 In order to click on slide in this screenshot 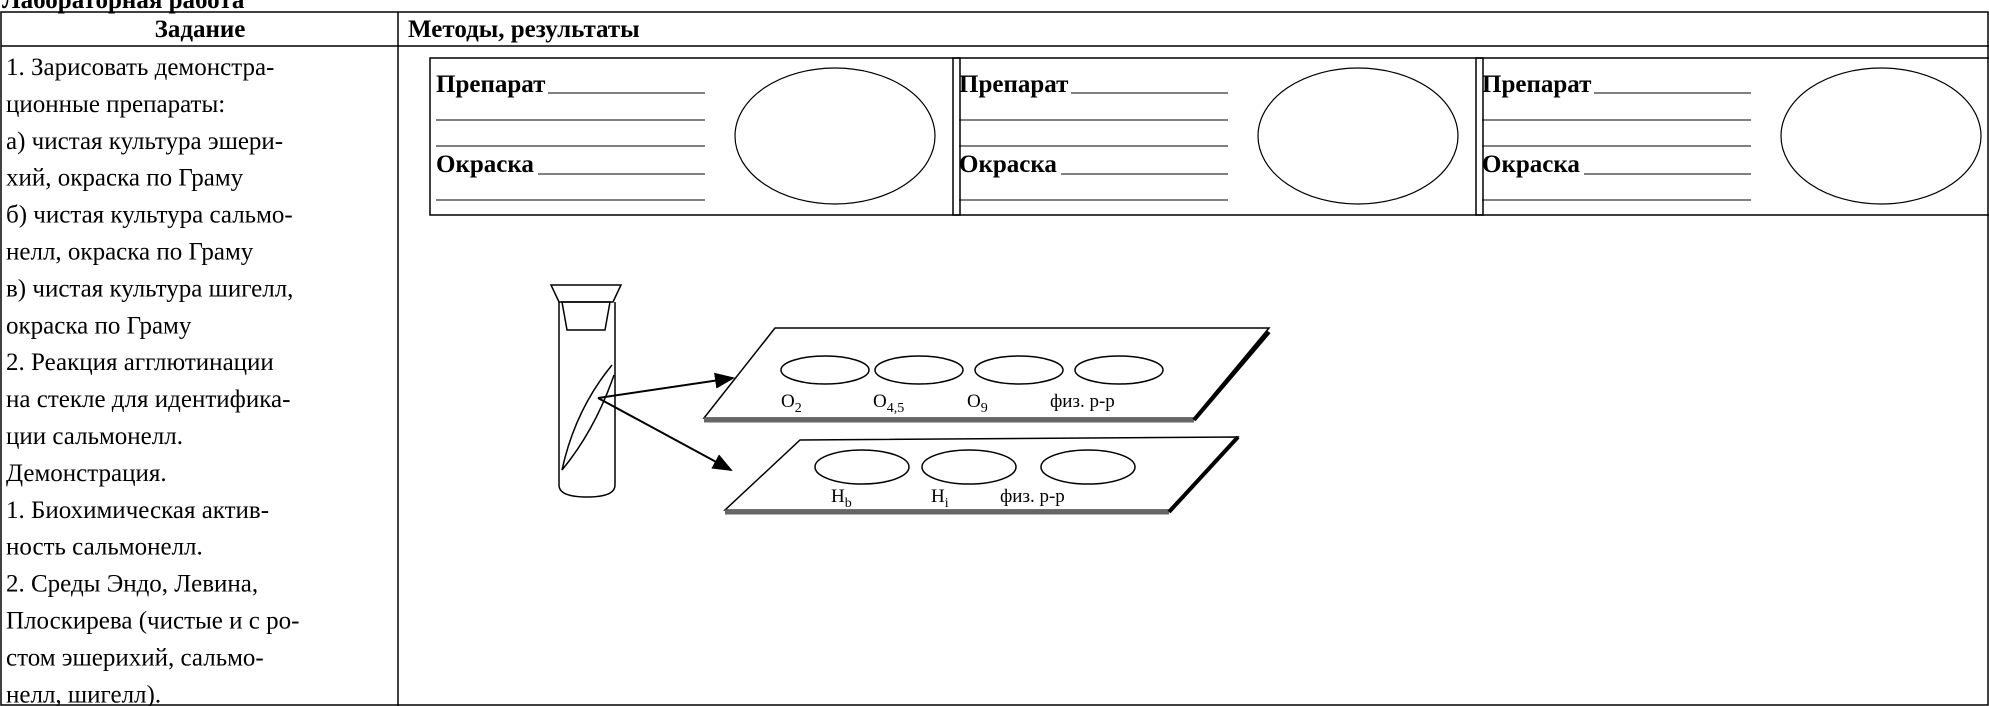, I will do `click(981, 475)`.